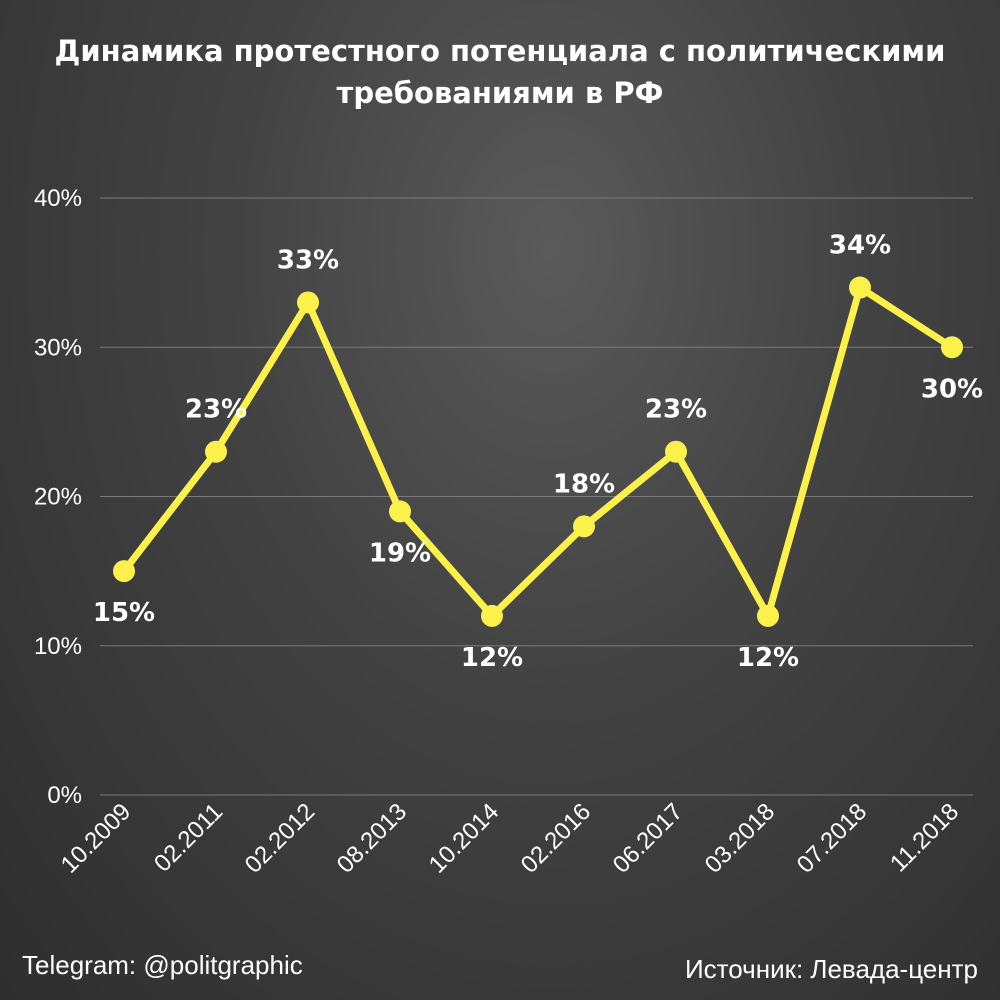 This screenshot has height=1000, width=1000. I want to click on y-tick-label-10: 10%, so click(58, 646).